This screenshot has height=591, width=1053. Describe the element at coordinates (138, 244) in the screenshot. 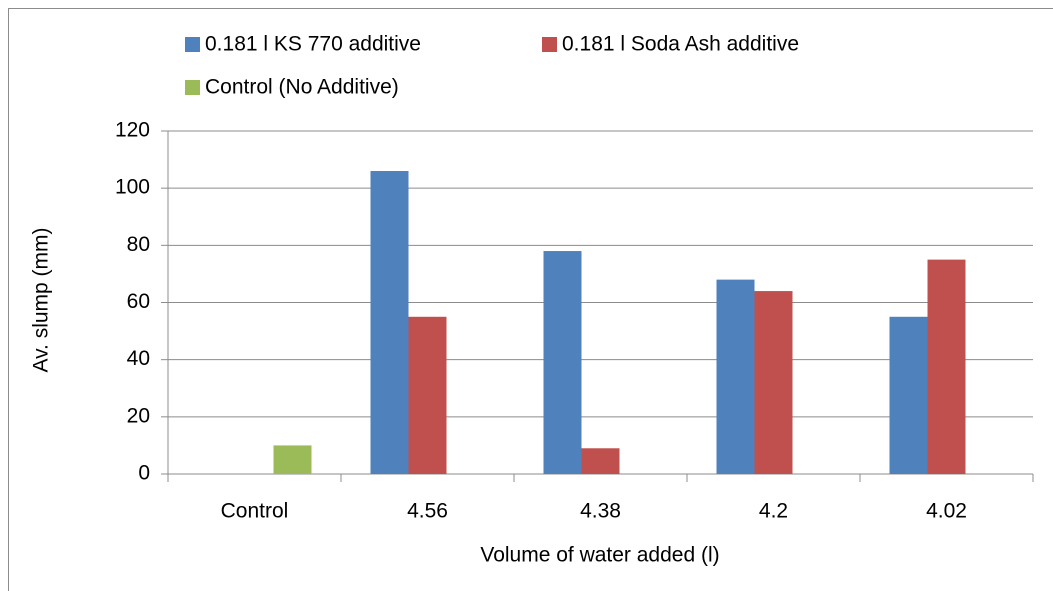

I see `y-tick-label: 80` at that location.